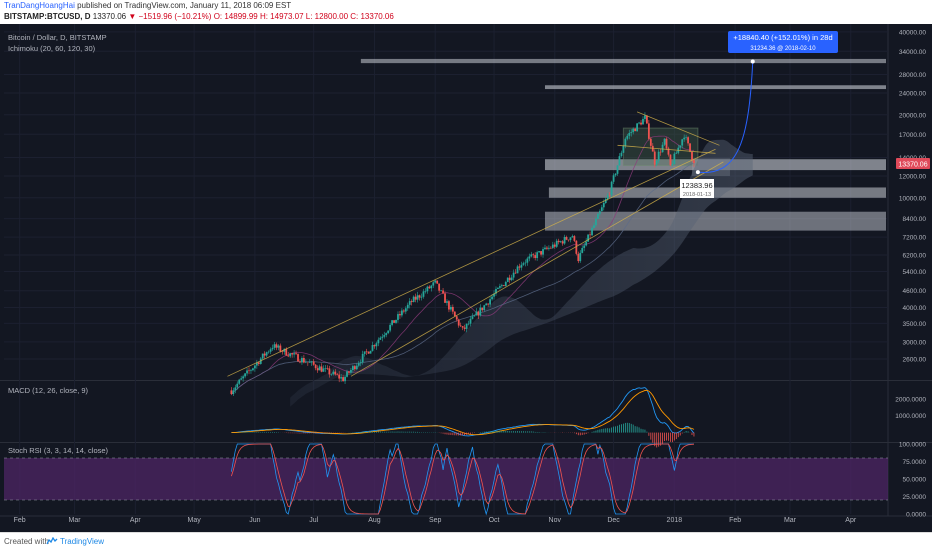 This screenshot has width=932, height=550. What do you see at coordinates (75, 520) in the screenshot?
I see `x-tick-label: Mar` at bounding box center [75, 520].